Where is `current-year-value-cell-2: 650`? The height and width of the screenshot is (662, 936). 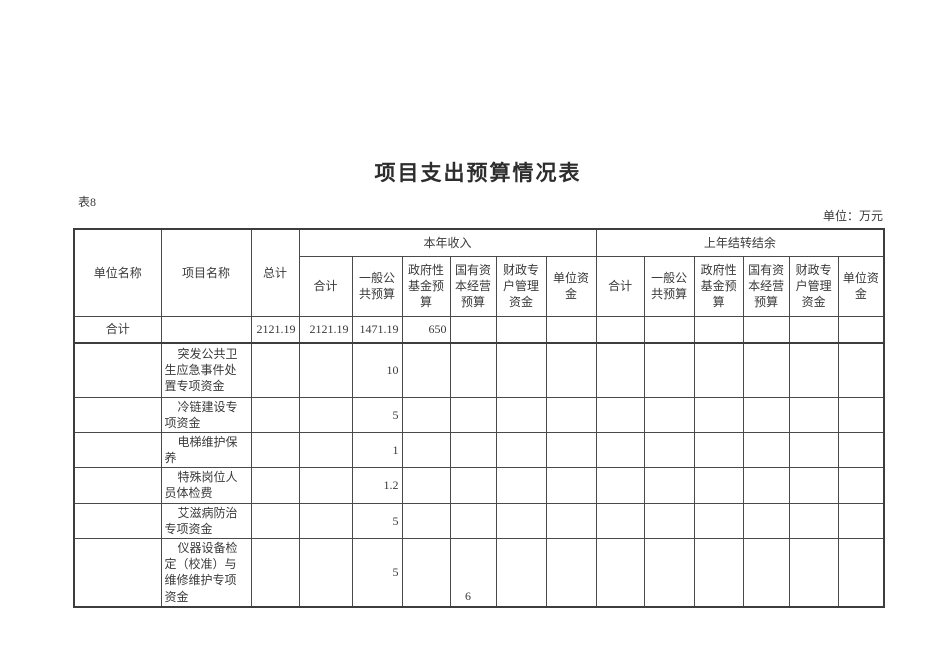
current-year-value-cell-2: 650 is located at coordinates (426, 329).